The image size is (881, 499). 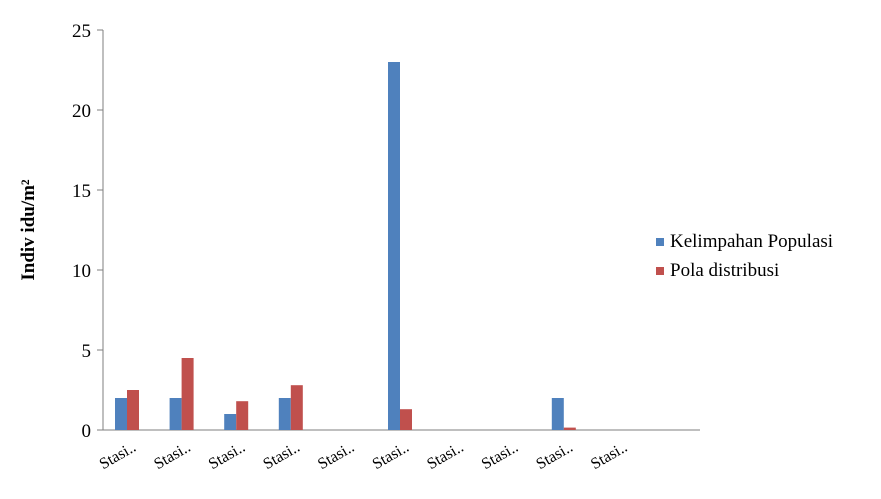 What do you see at coordinates (724, 270) in the screenshot?
I see `legend-label: Pola distribusi` at bounding box center [724, 270].